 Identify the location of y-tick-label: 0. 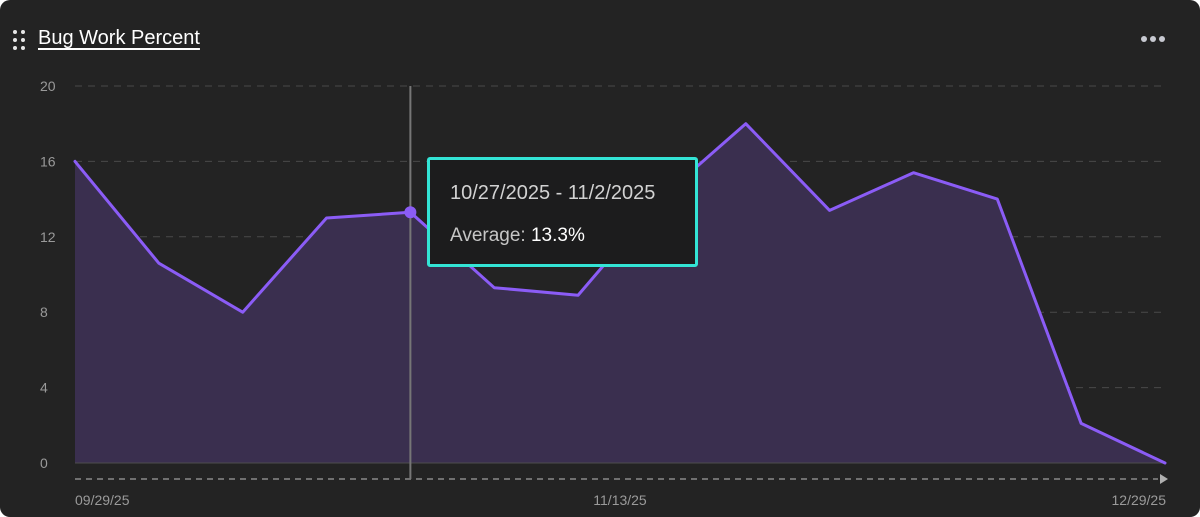
(44, 463).